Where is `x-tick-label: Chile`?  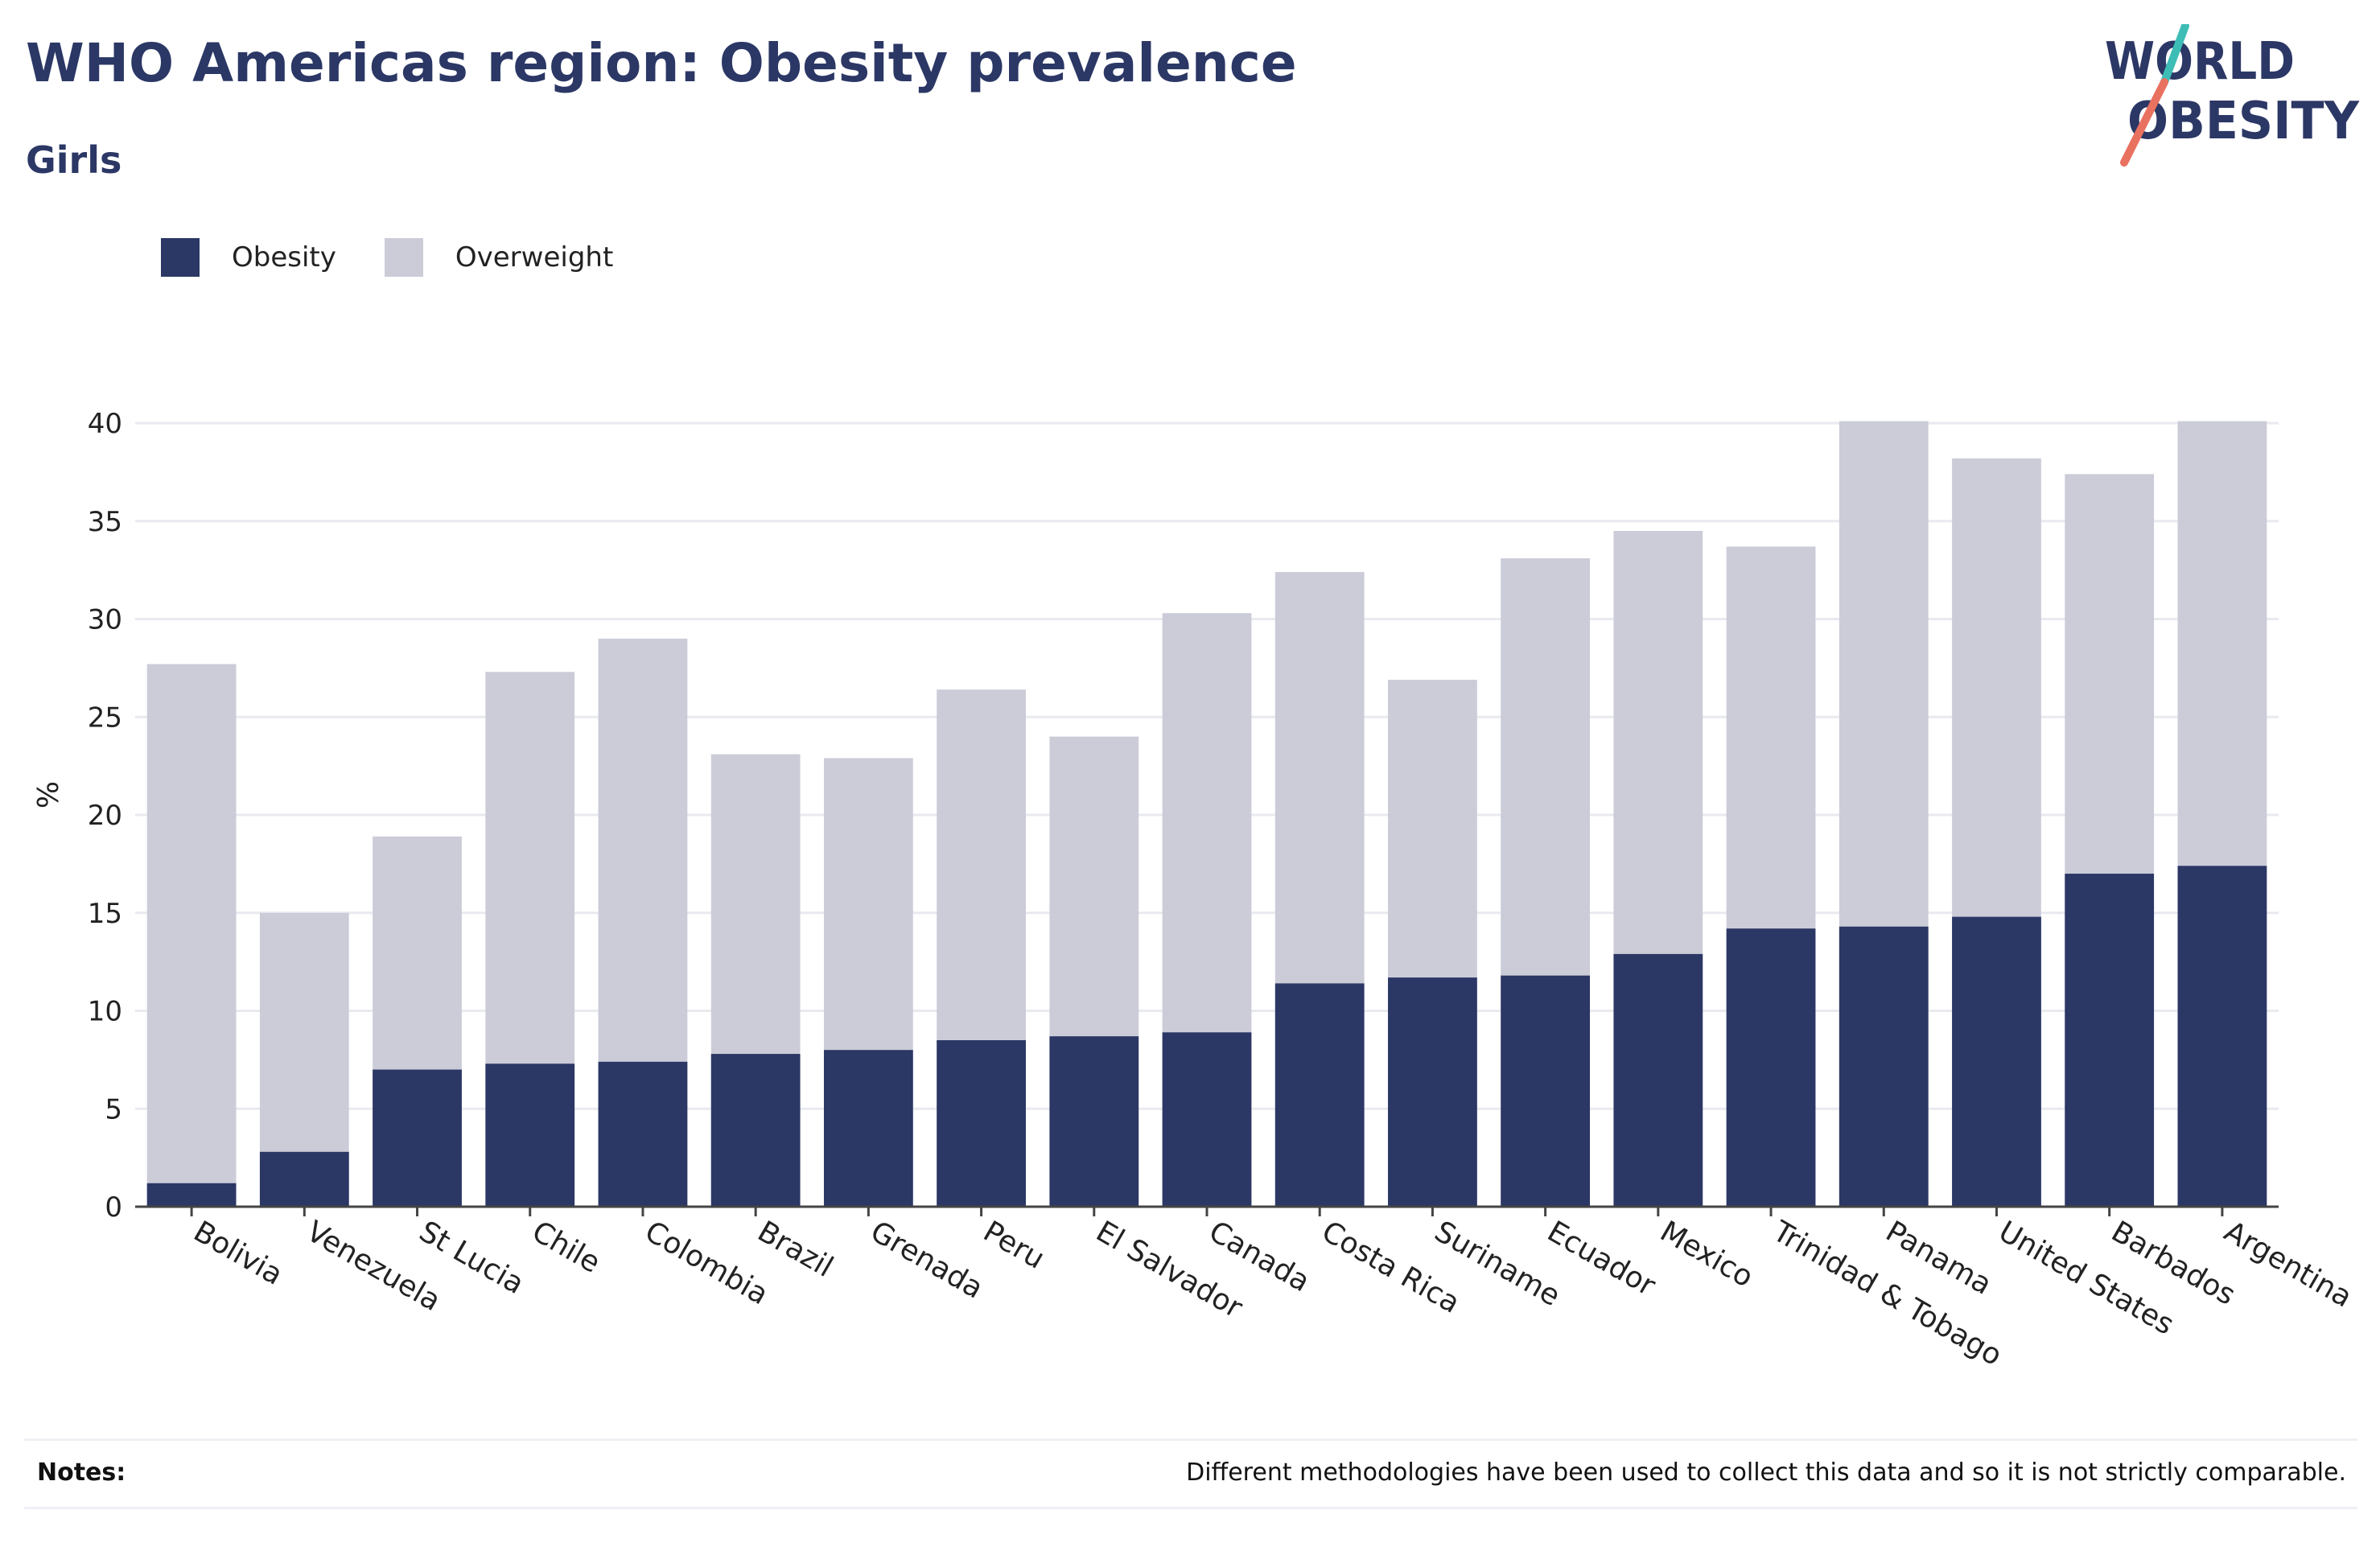 x-tick-label: Chile is located at coordinates (566, 1247).